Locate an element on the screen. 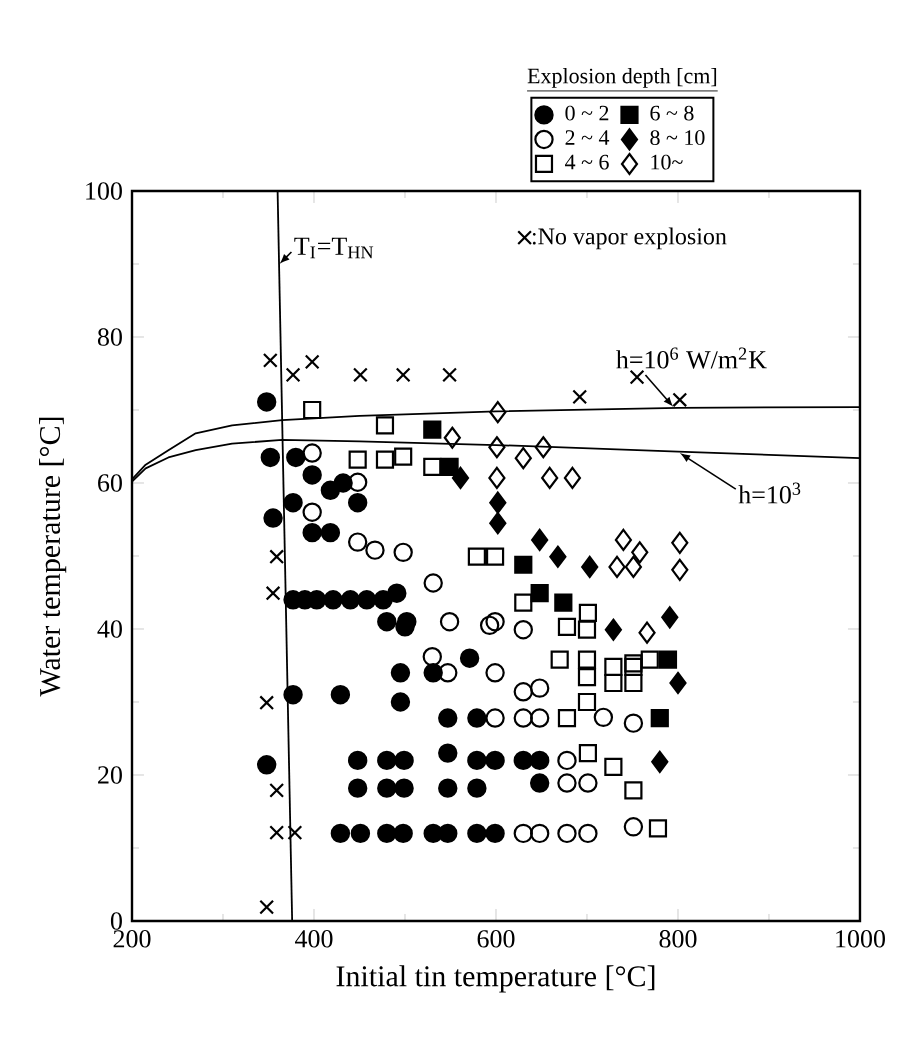 The image size is (918, 1048). y-tick-label: 20 is located at coordinates (110, 775).